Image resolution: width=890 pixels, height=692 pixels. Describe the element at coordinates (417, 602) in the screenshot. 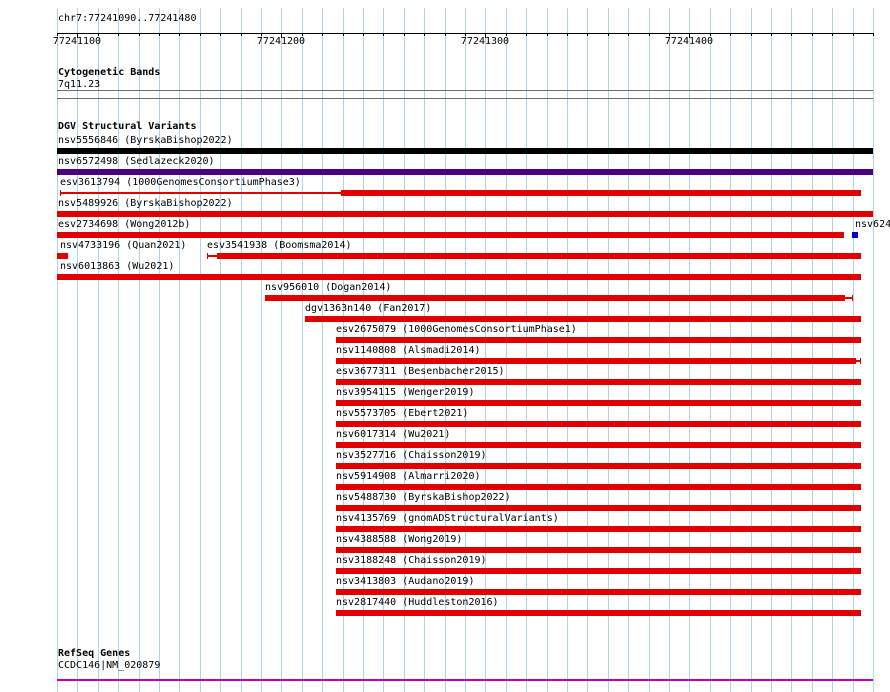

I see `variant-label: nsv2817440 (Huddleston2016)` at that location.